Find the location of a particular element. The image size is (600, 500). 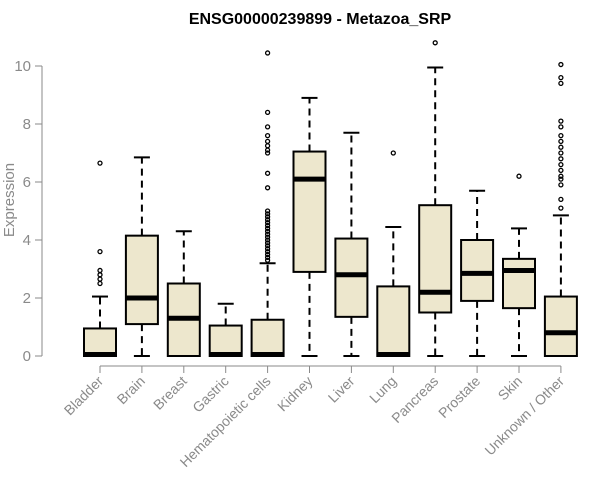

x-tick-label: Unknown / Other is located at coordinates (524, 416).